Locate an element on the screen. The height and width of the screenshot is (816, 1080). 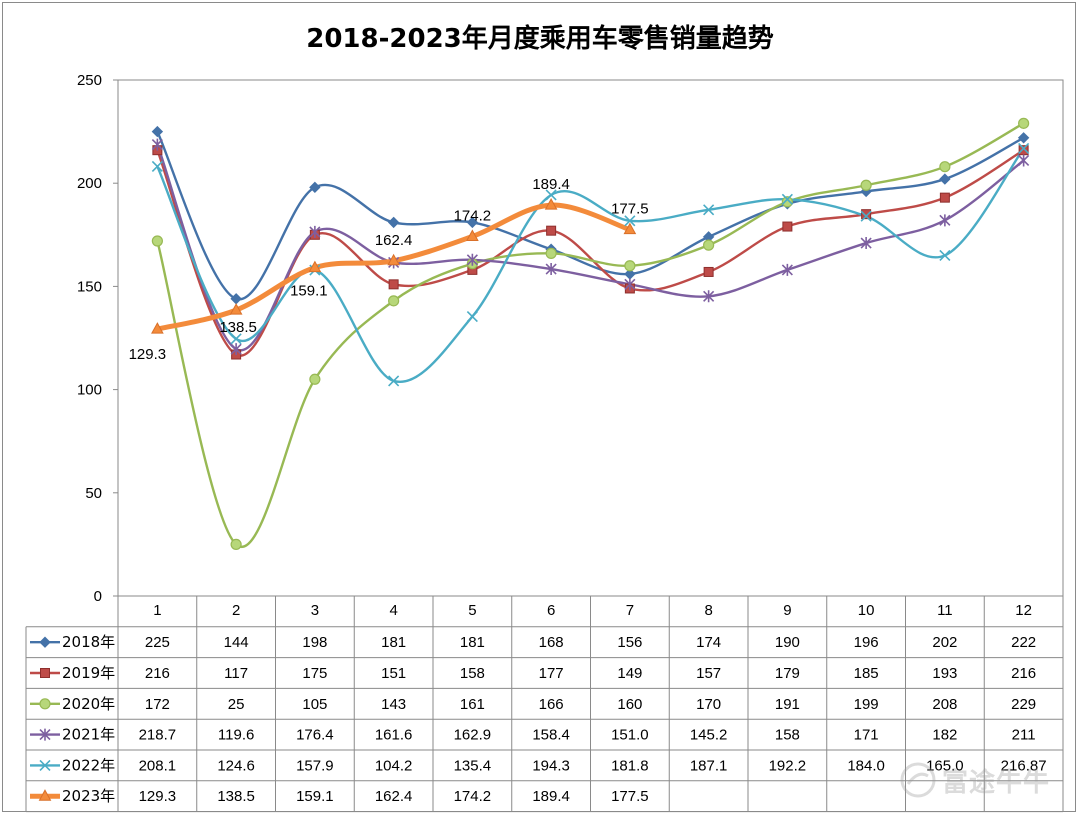
table-cell: 177 is located at coordinates (551, 673).